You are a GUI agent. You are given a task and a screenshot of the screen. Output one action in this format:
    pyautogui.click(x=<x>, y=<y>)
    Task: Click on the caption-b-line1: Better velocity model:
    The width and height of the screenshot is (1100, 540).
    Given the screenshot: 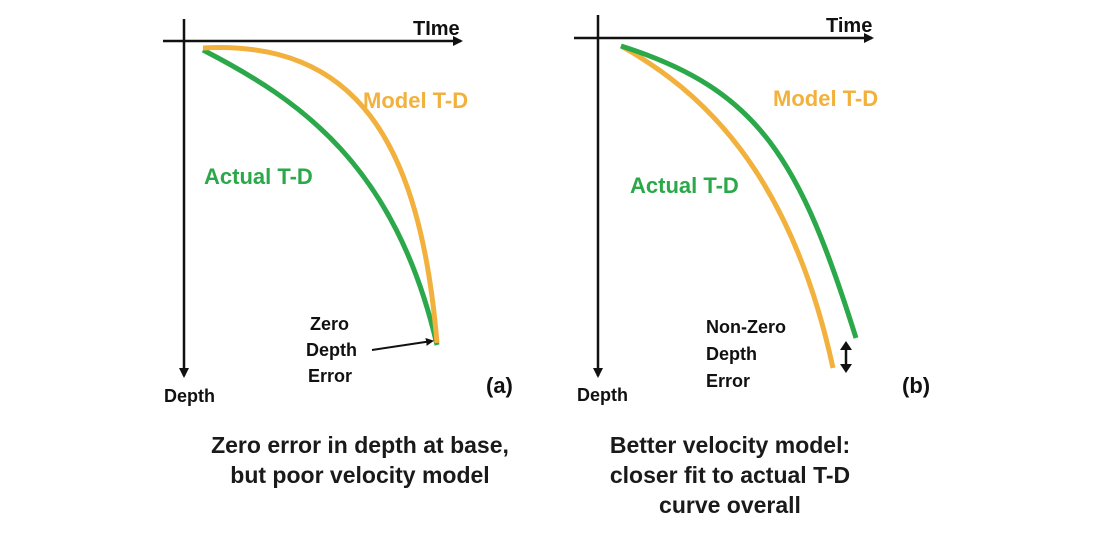 What is the action you would take?
    pyautogui.click(x=730, y=445)
    